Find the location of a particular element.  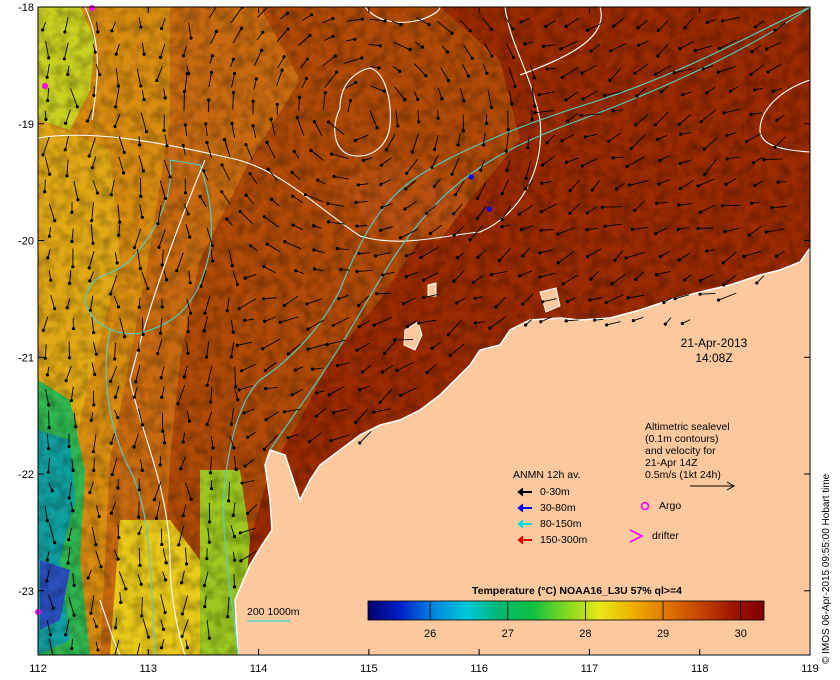

altimetry-line: and velocity for is located at coordinates (680, 451).